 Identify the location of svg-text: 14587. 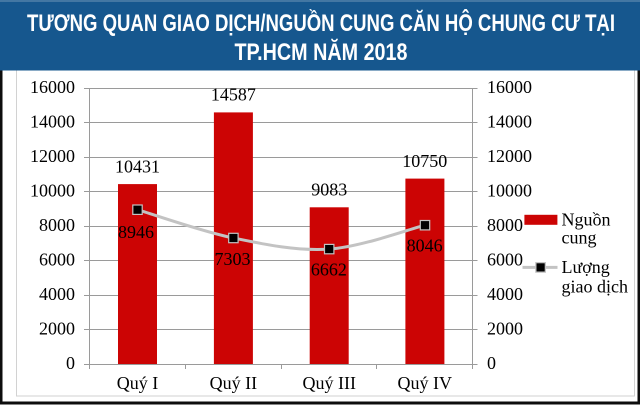
(233, 95).